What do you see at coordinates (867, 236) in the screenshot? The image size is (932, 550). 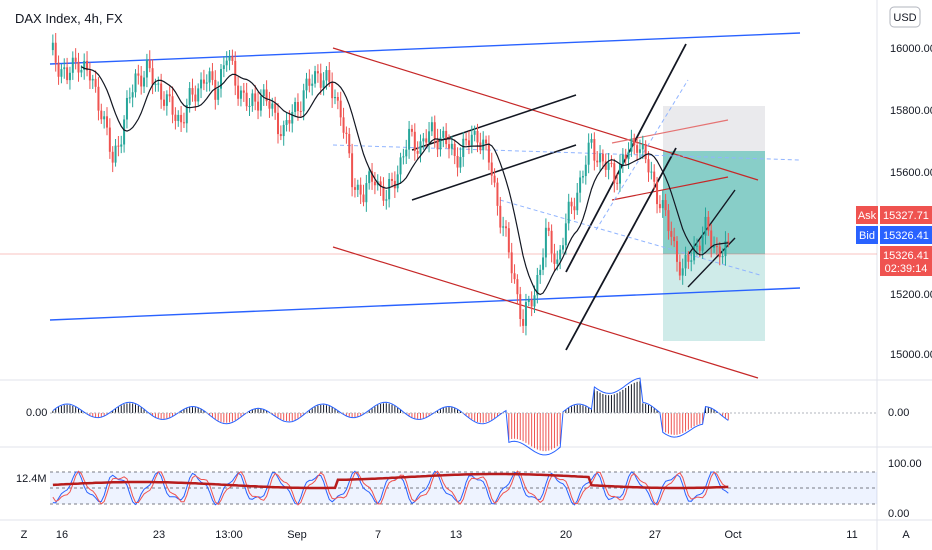 I see `bid-text: Bid` at bounding box center [867, 236].